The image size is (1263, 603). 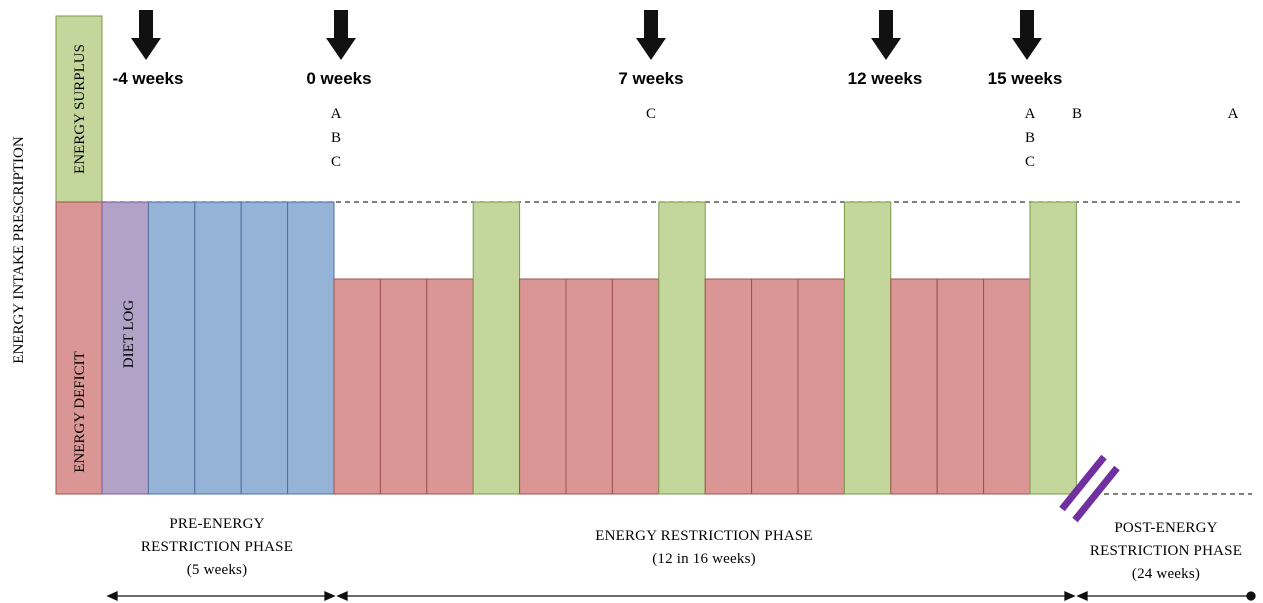 I want to click on time-marker-label: 12 weeks, so click(x=885, y=78).